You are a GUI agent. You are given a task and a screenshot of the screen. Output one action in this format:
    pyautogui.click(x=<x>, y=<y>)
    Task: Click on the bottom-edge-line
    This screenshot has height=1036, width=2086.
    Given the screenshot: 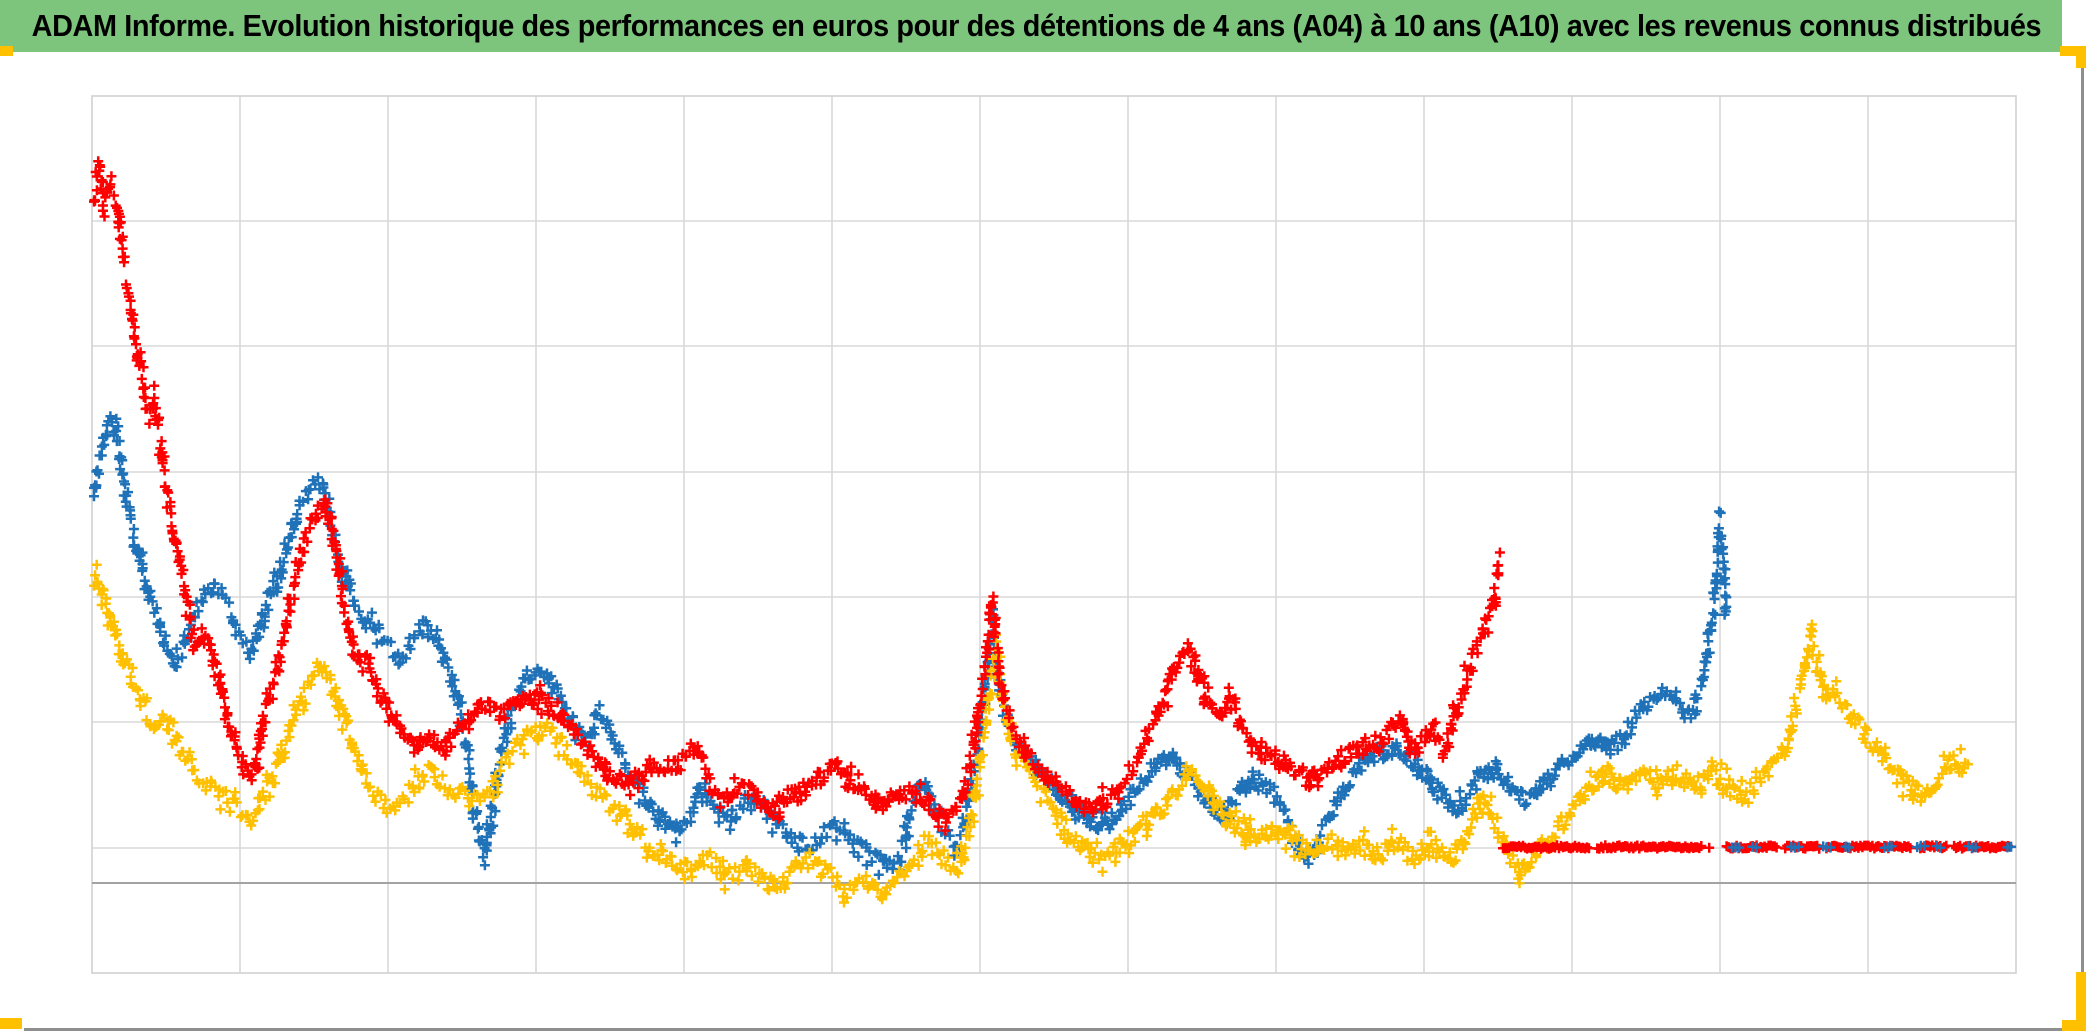 What is the action you would take?
    pyautogui.click(x=1055, y=1029)
    